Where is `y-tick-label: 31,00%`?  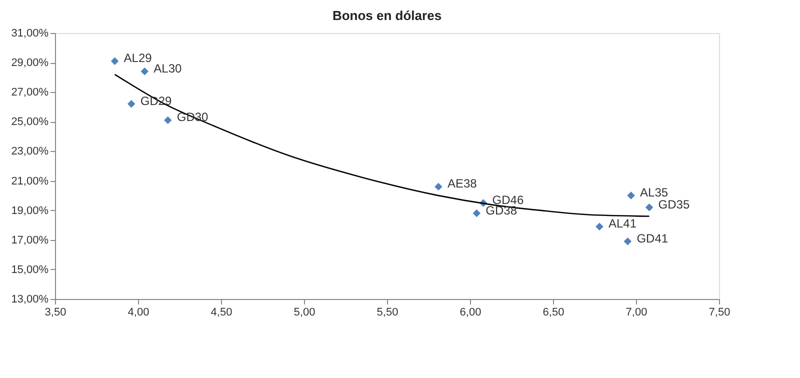
y-tick-label: 31,00% is located at coordinates (30, 34).